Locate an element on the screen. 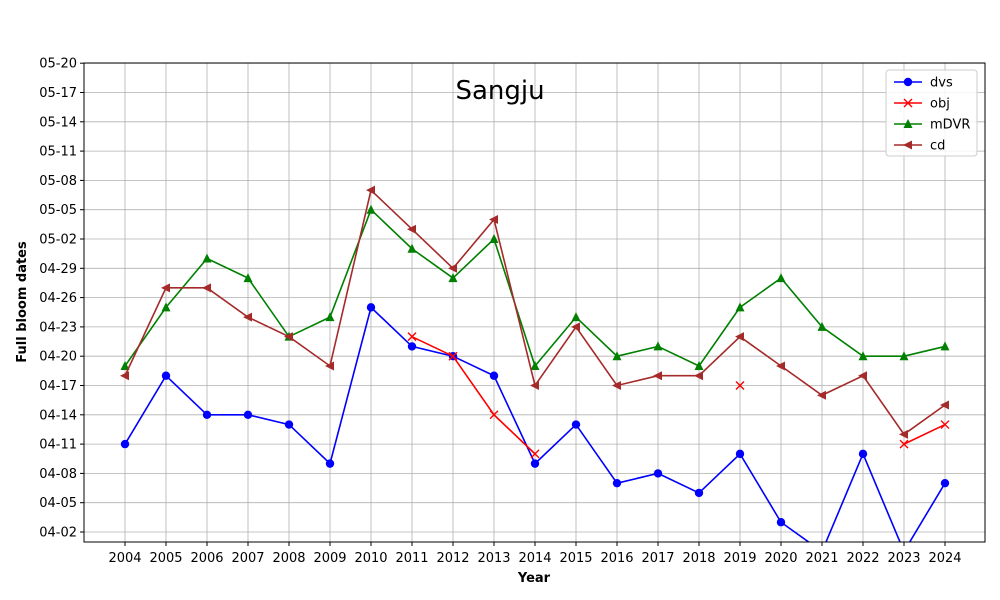  y-tick-label: 04-08 is located at coordinates (58, 474).